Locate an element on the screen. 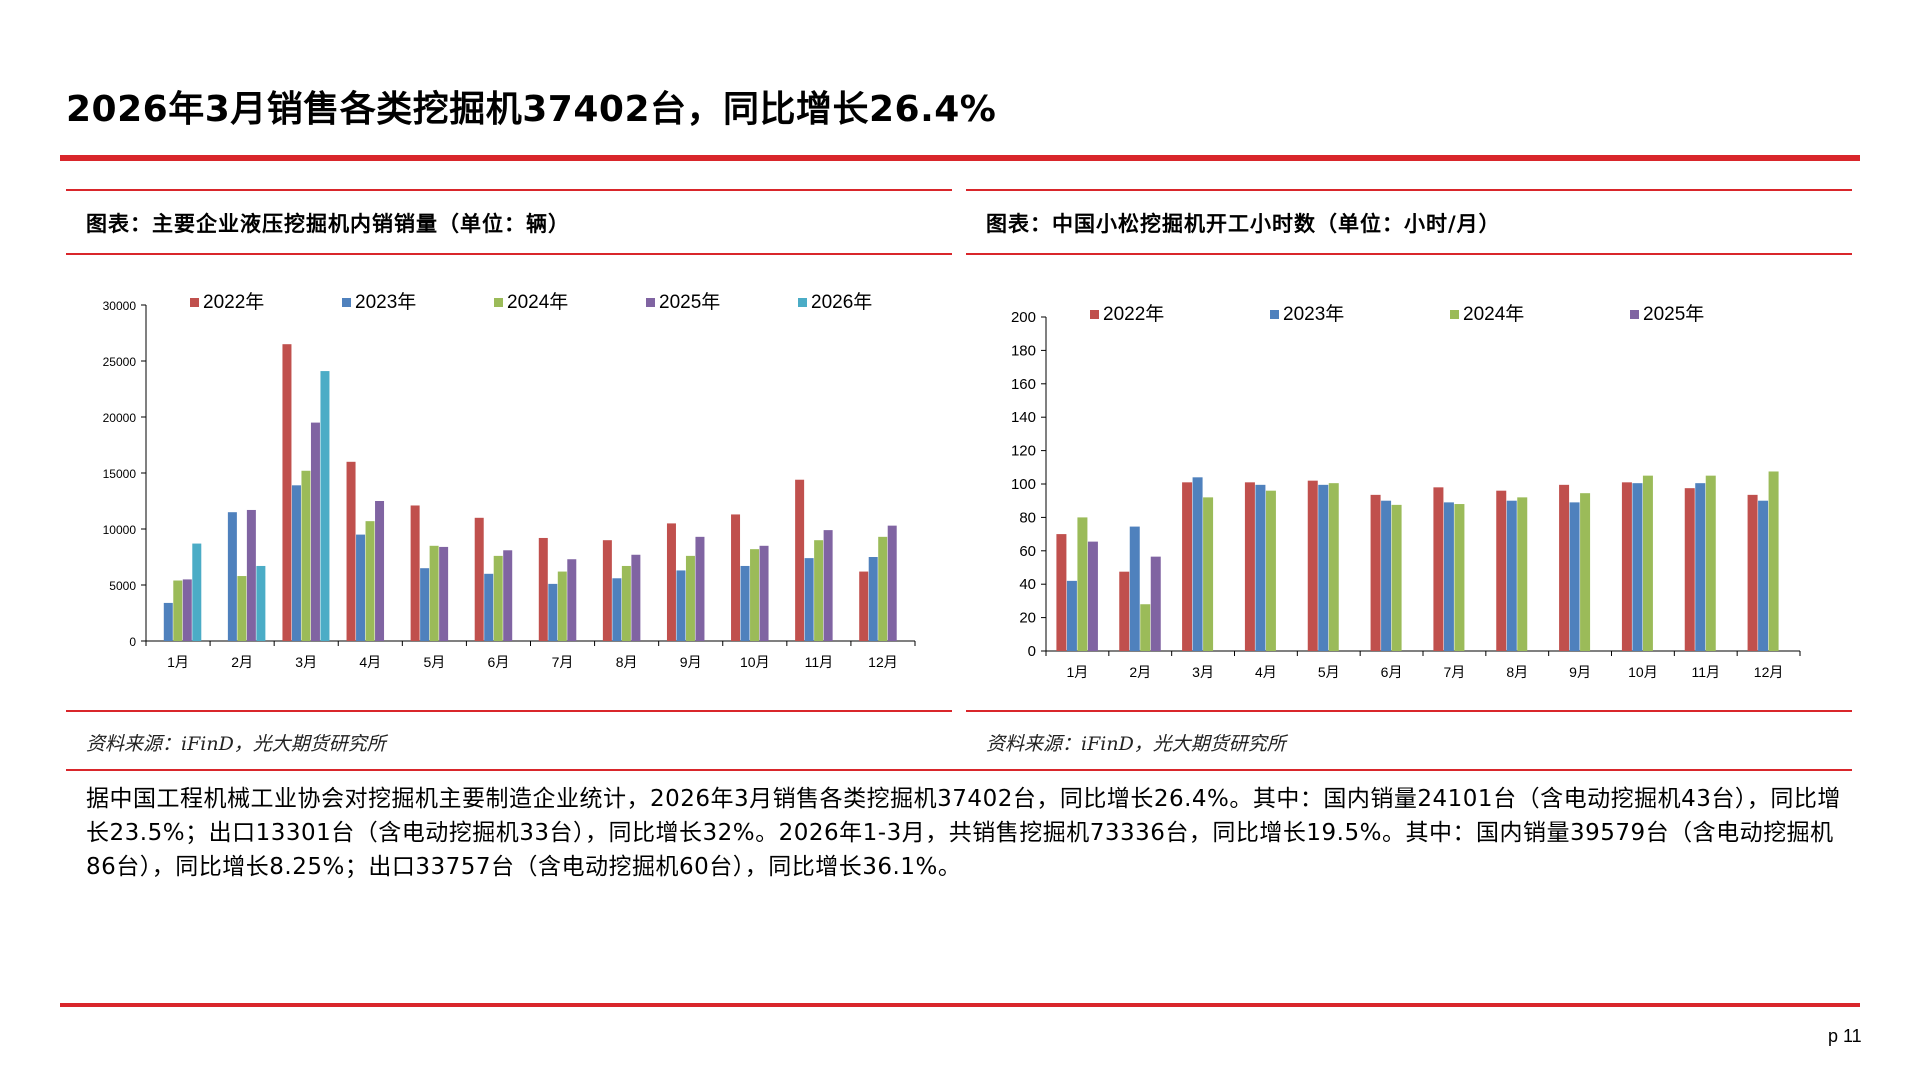 This screenshot has width=1920, height=1080. right-panel-top-rule is located at coordinates (1409, 190).